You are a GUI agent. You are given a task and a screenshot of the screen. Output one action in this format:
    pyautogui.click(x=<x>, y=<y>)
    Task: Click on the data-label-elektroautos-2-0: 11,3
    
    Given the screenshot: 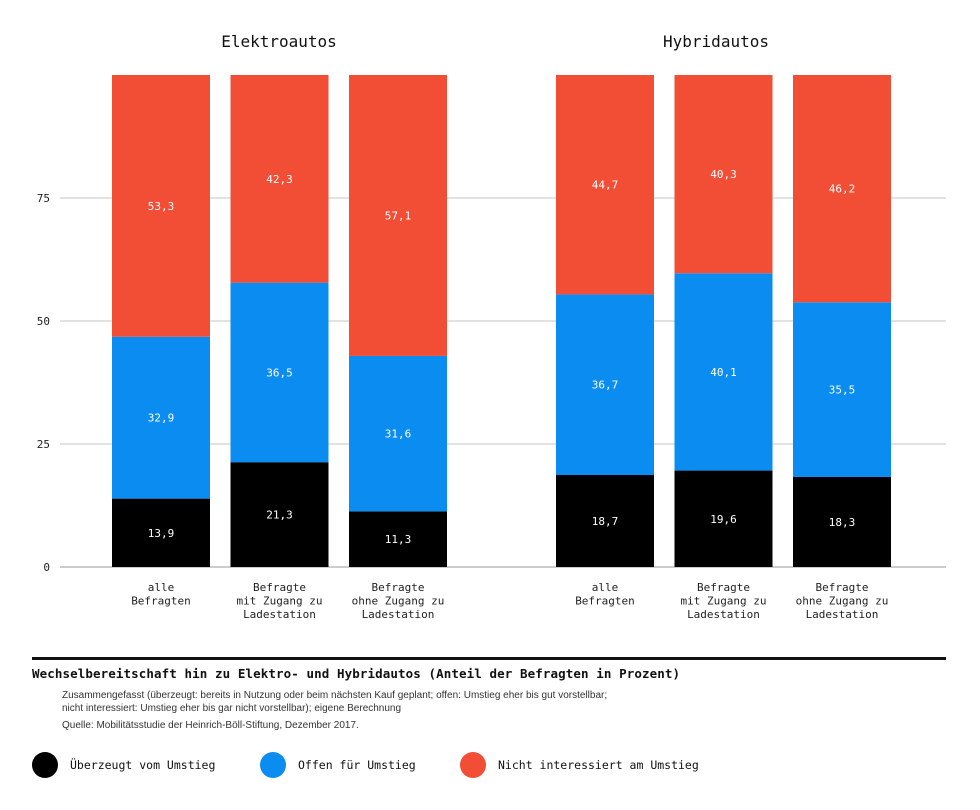 What is the action you would take?
    pyautogui.click(x=398, y=539)
    